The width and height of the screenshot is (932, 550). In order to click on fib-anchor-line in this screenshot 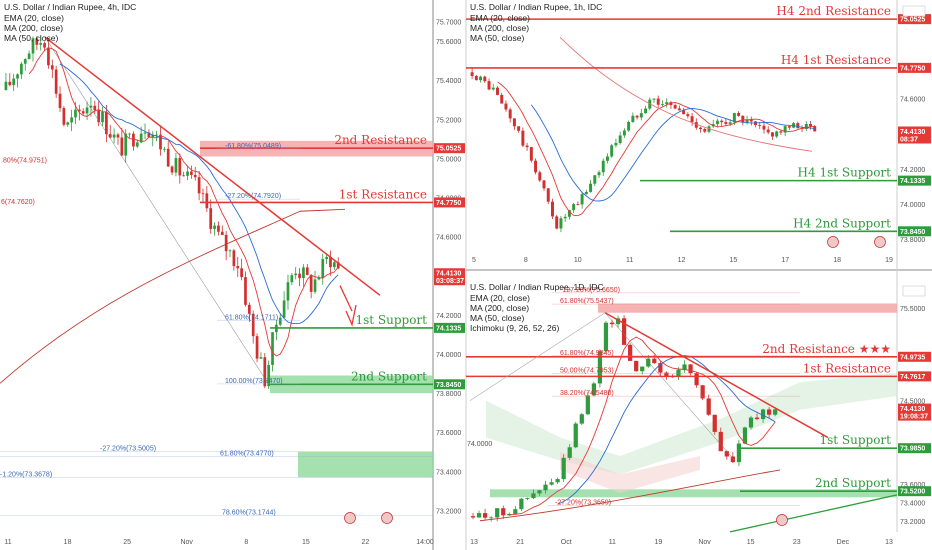, I will do `click(537, 356)`.